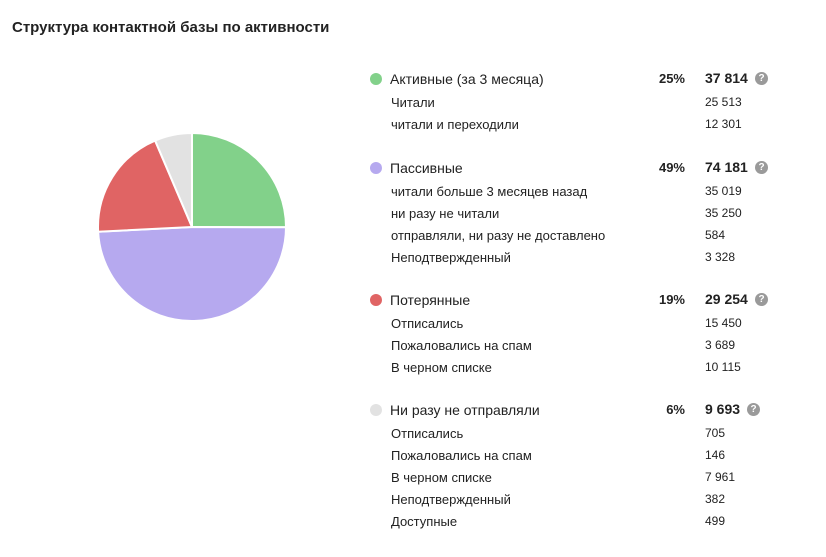 This screenshot has width=826, height=557. What do you see at coordinates (192, 273) in the screenshot?
I see `pie-slice-passive` at bounding box center [192, 273].